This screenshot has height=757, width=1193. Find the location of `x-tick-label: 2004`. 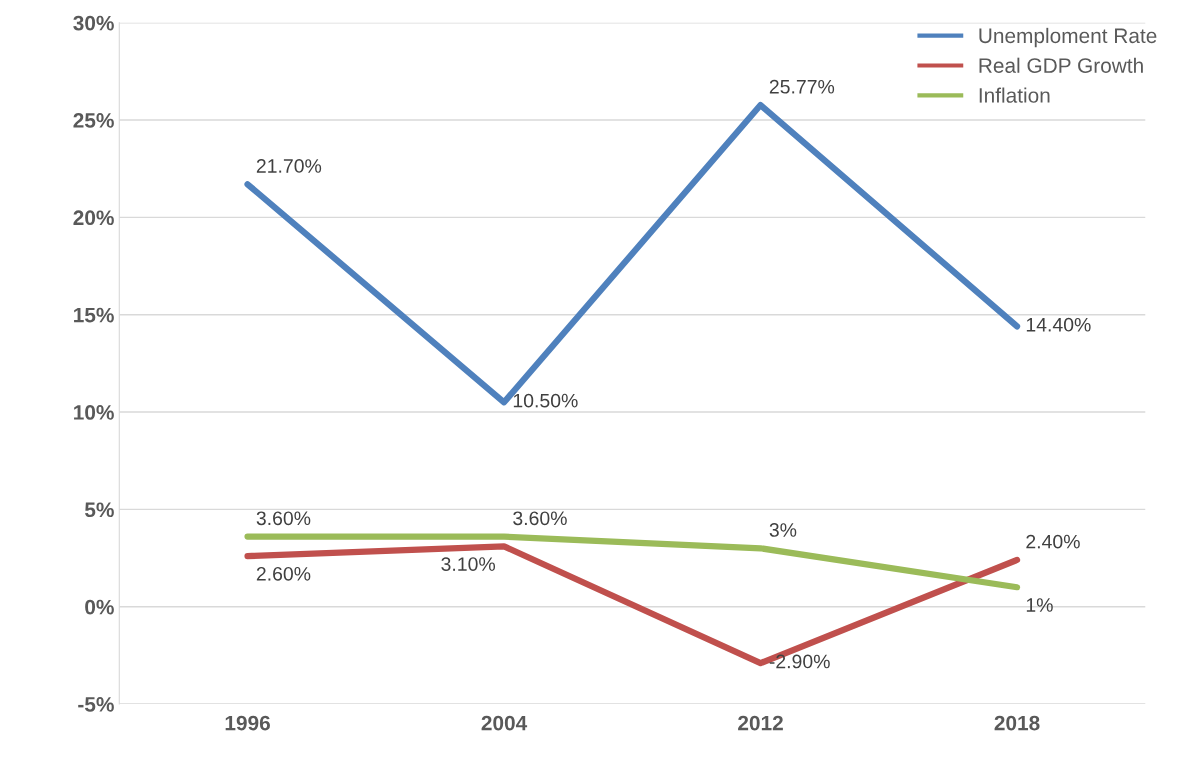

x-tick-label: 2004 is located at coordinates (504, 723).